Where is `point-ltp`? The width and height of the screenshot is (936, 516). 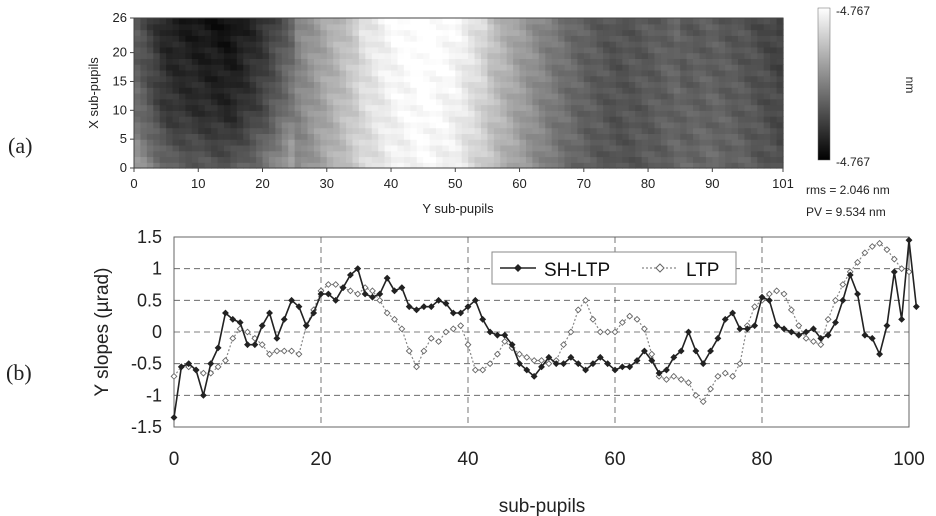 point-ltp is located at coordinates (446, 332).